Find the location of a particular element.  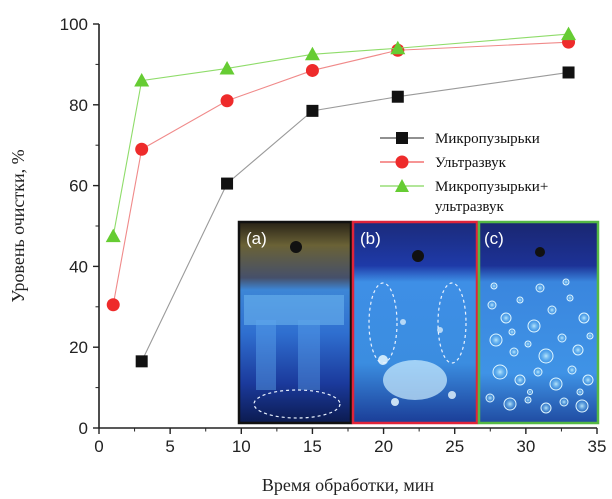

x-tick-label: 25 is located at coordinates (454, 446).